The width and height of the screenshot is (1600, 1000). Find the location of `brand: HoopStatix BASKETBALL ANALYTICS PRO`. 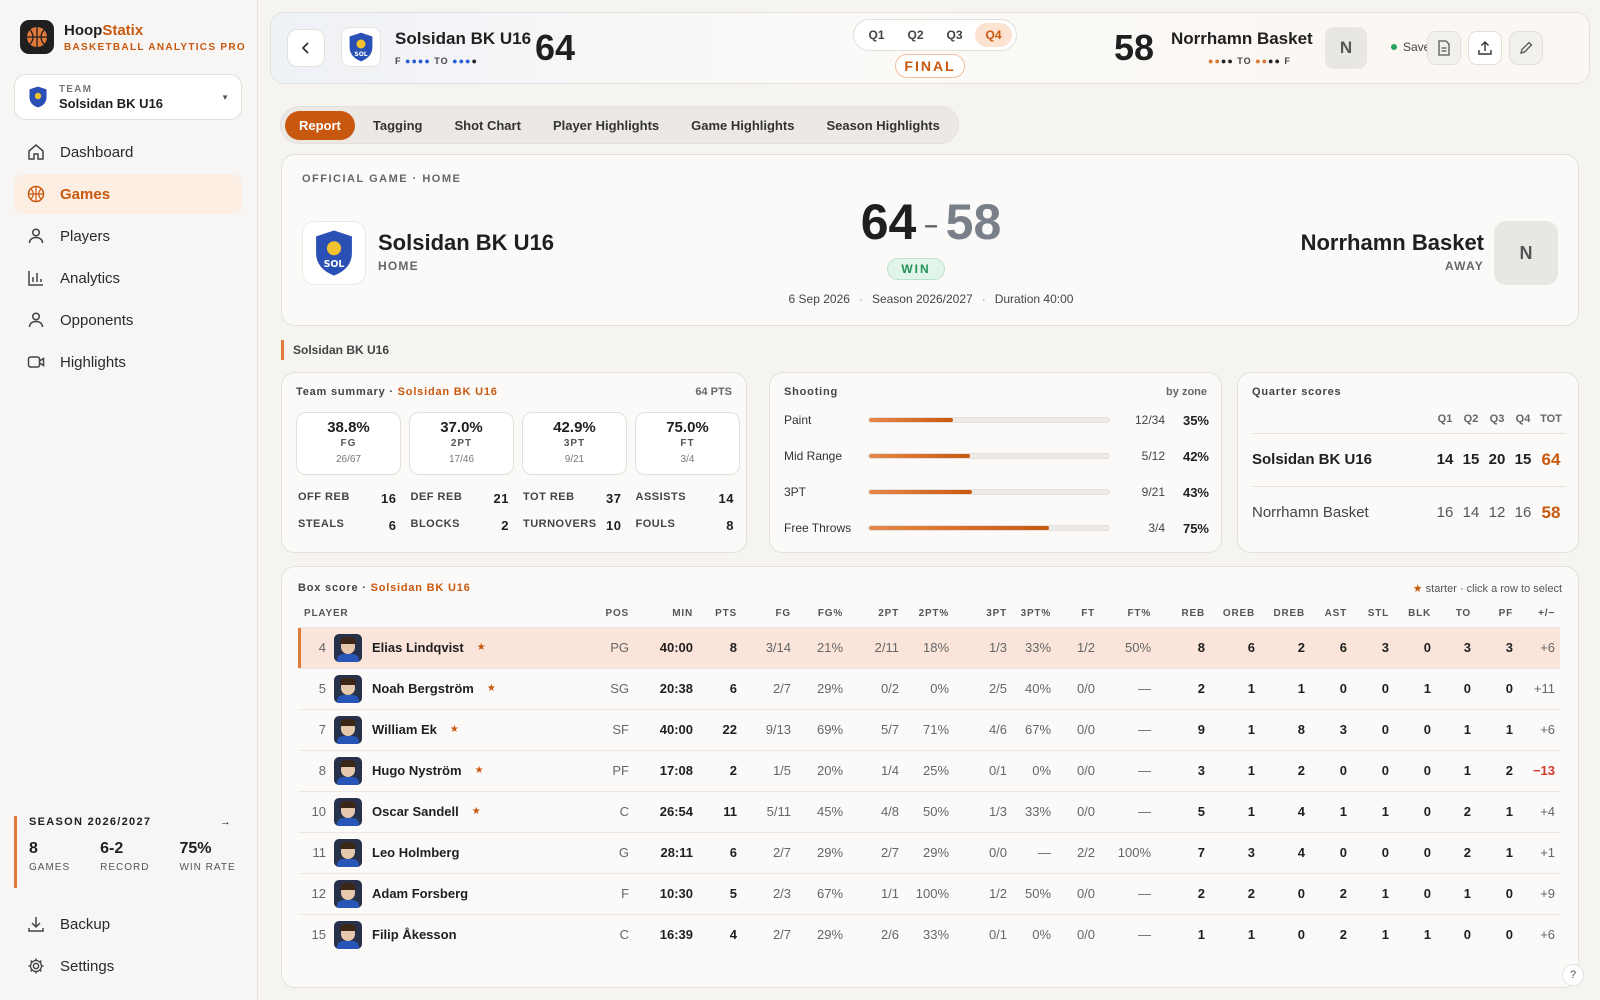

brand: HoopStatix BASKETBALL ANALYTICS PRO is located at coordinates (133, 37).